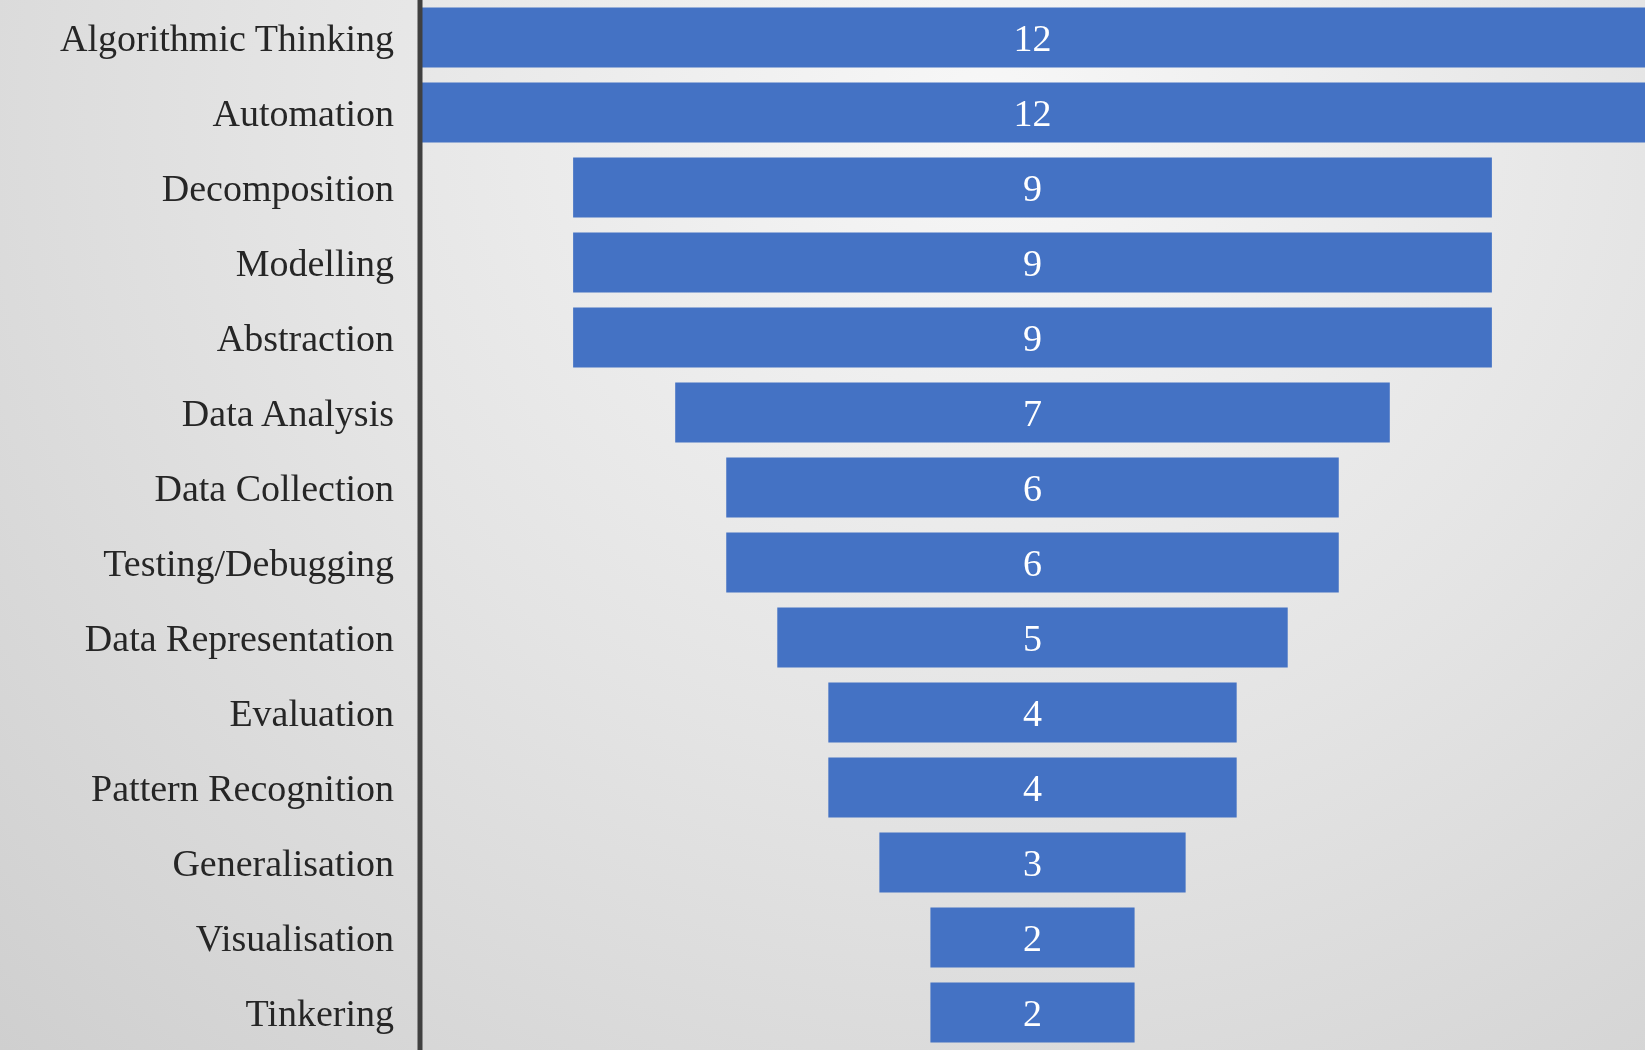 The width and height of the screenshot is (1645, 1050). Describe the element at coordinates (287, 412) in the screenshot. I see `category-label: Data Analysis` at that location.